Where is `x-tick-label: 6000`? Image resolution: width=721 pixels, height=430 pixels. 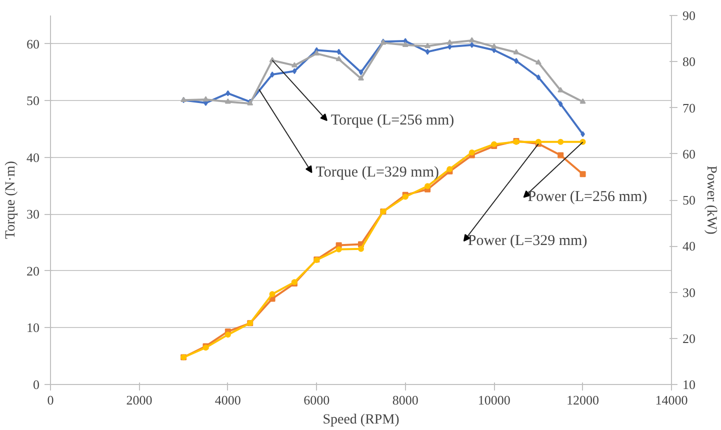 x-tick-label: 6000 is located at coordinates (317, 400).